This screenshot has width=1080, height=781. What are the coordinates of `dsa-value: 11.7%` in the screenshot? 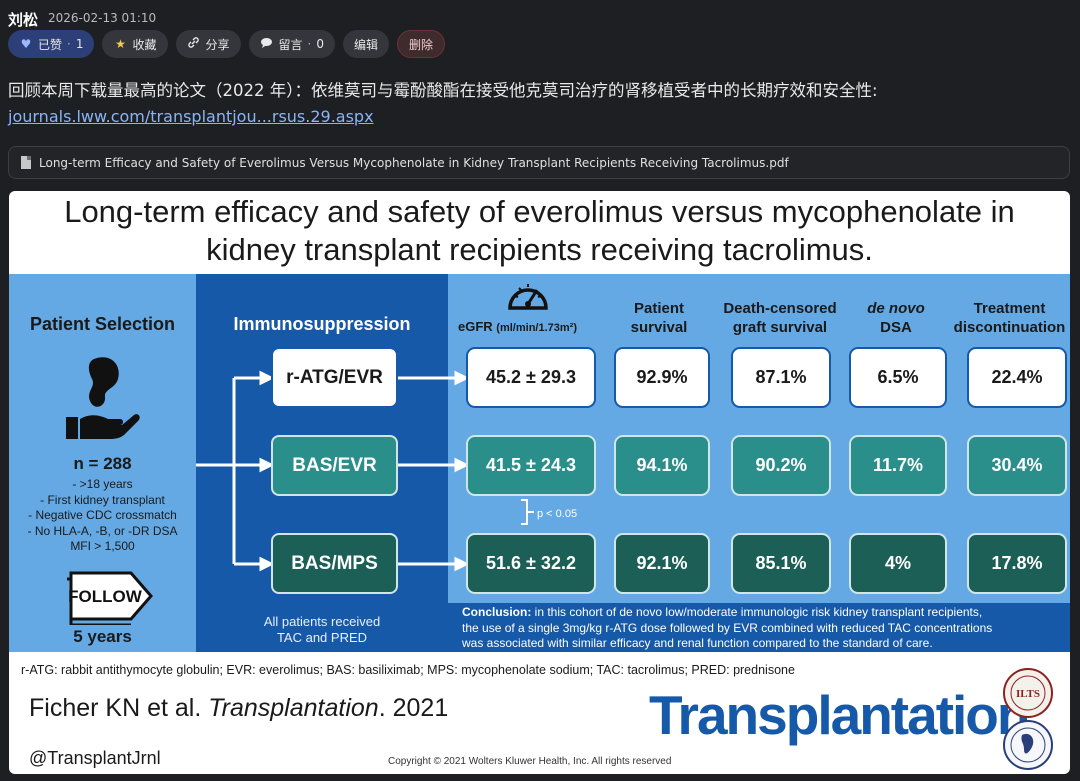 It's located at (898, 465).